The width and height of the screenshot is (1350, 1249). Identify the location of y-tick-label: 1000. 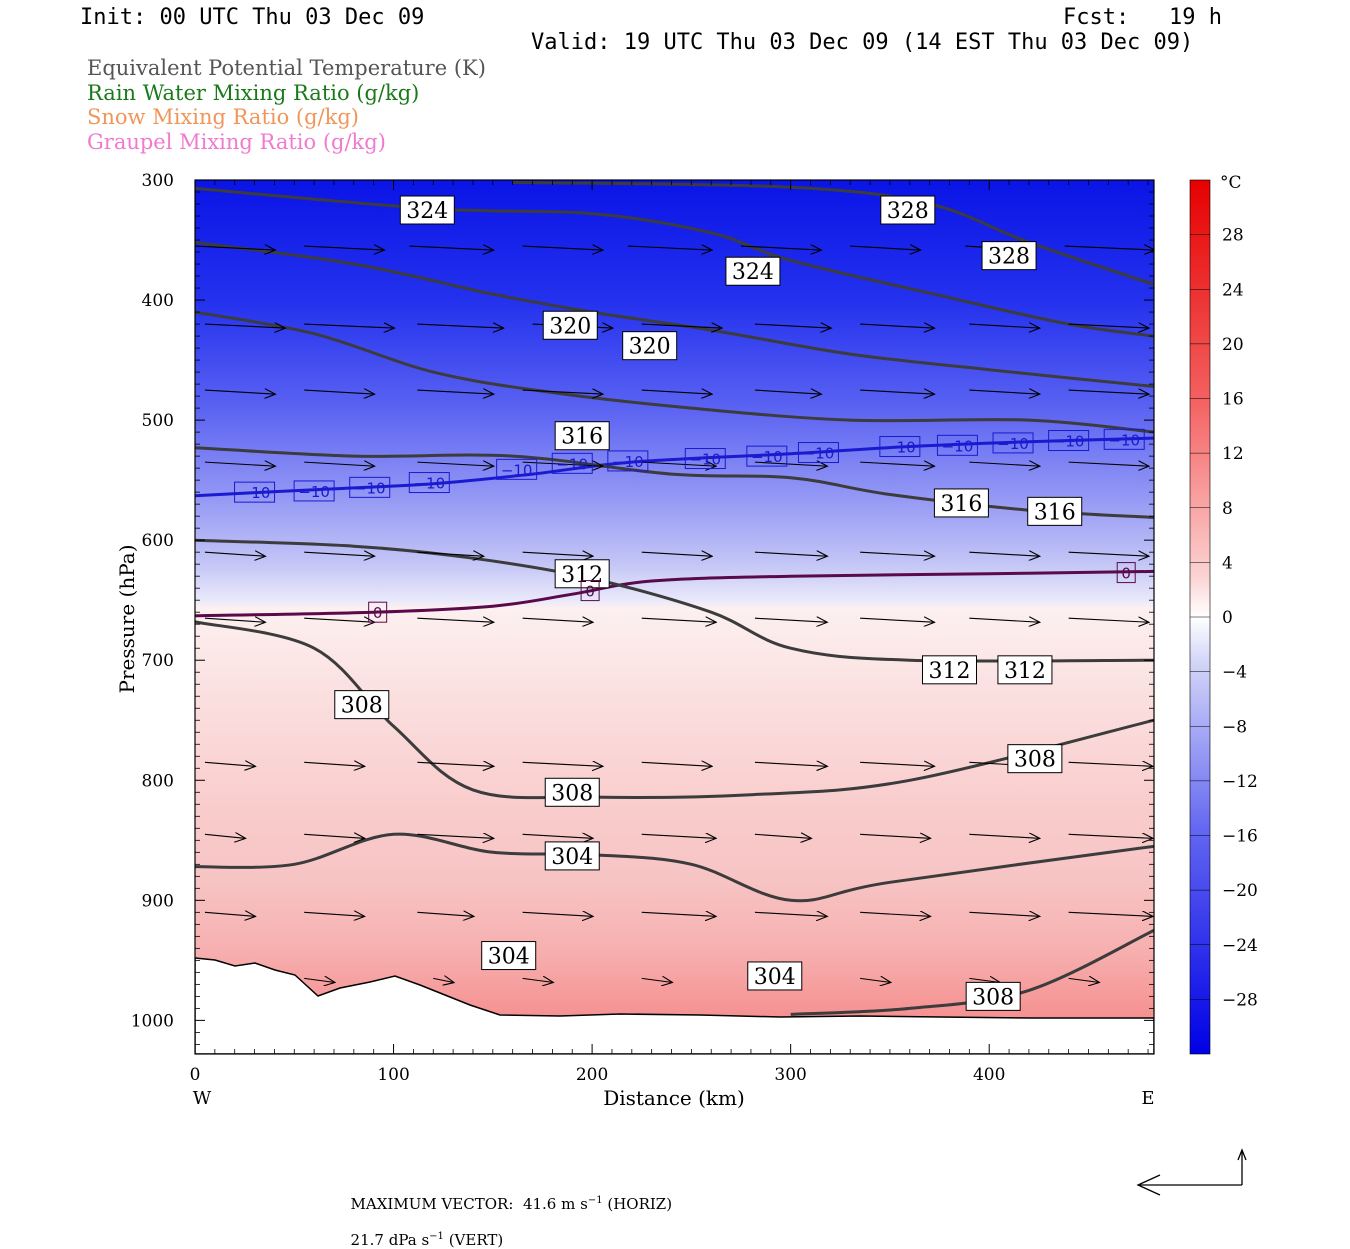
(152, 1021).